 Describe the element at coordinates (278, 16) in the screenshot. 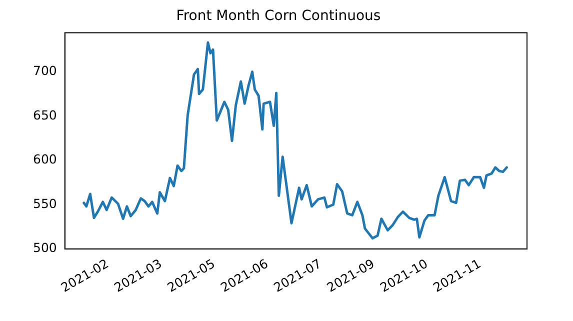

I see `chart-title: Front Month Corn Continuous` at that location.